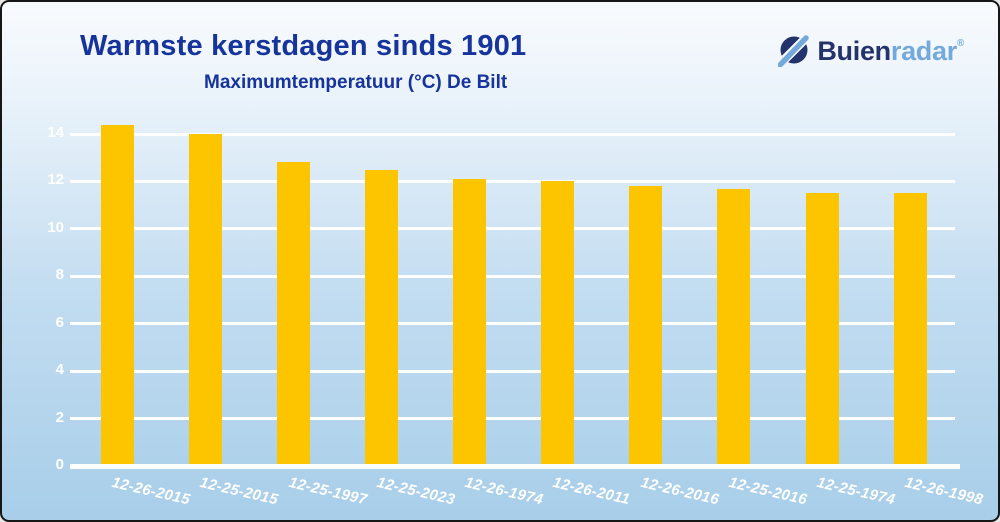 This screenshot has height=522, width=1000. Describe the element at coordinates (117, 295) in the screenshot. I see `bar-12-26-2015` at that location.